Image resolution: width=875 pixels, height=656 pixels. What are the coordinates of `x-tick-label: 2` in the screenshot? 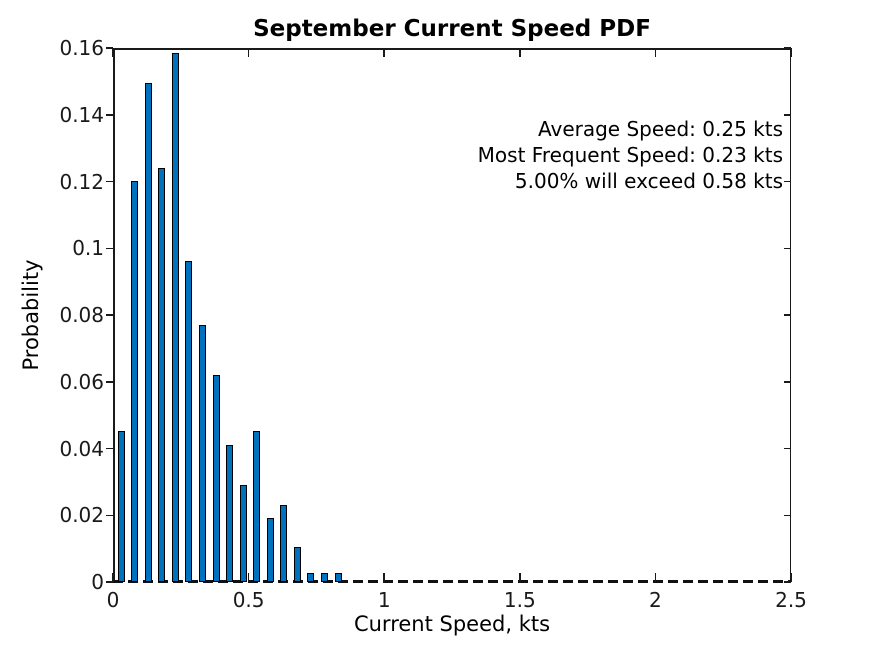 It's located at (655, 600).